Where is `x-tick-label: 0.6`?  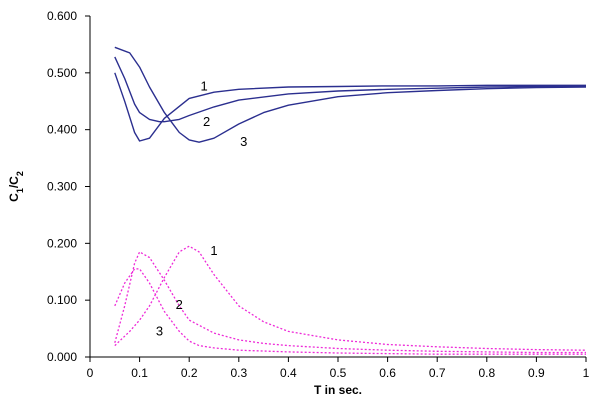 x-tick-label: 0.6 is located at coordinates (387, 373).